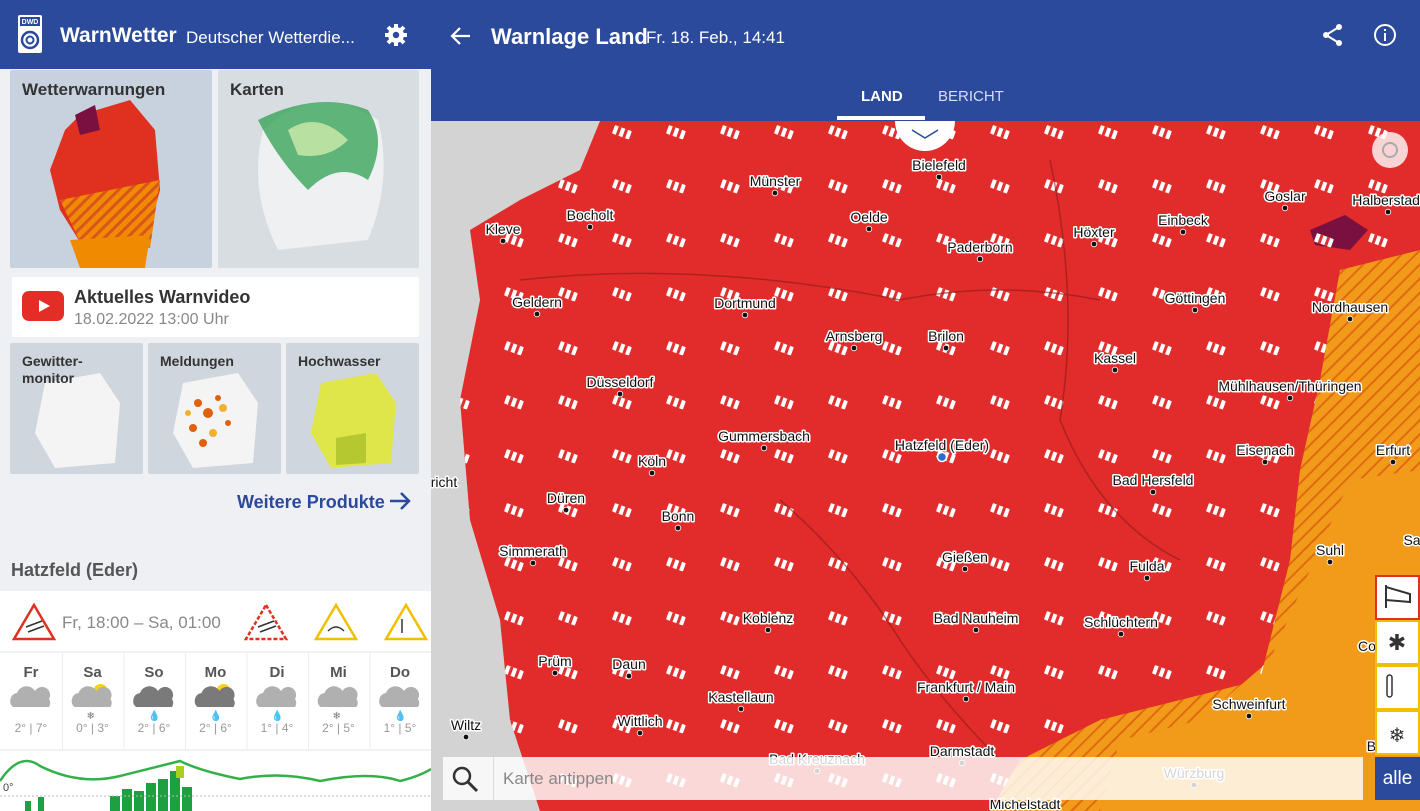 The height and width of the screenshot is (811, 1420). Describe the element at coordinates (942, 445) in the screenshot. I see `city-label: Hatzfeld (Eder)` at that location.